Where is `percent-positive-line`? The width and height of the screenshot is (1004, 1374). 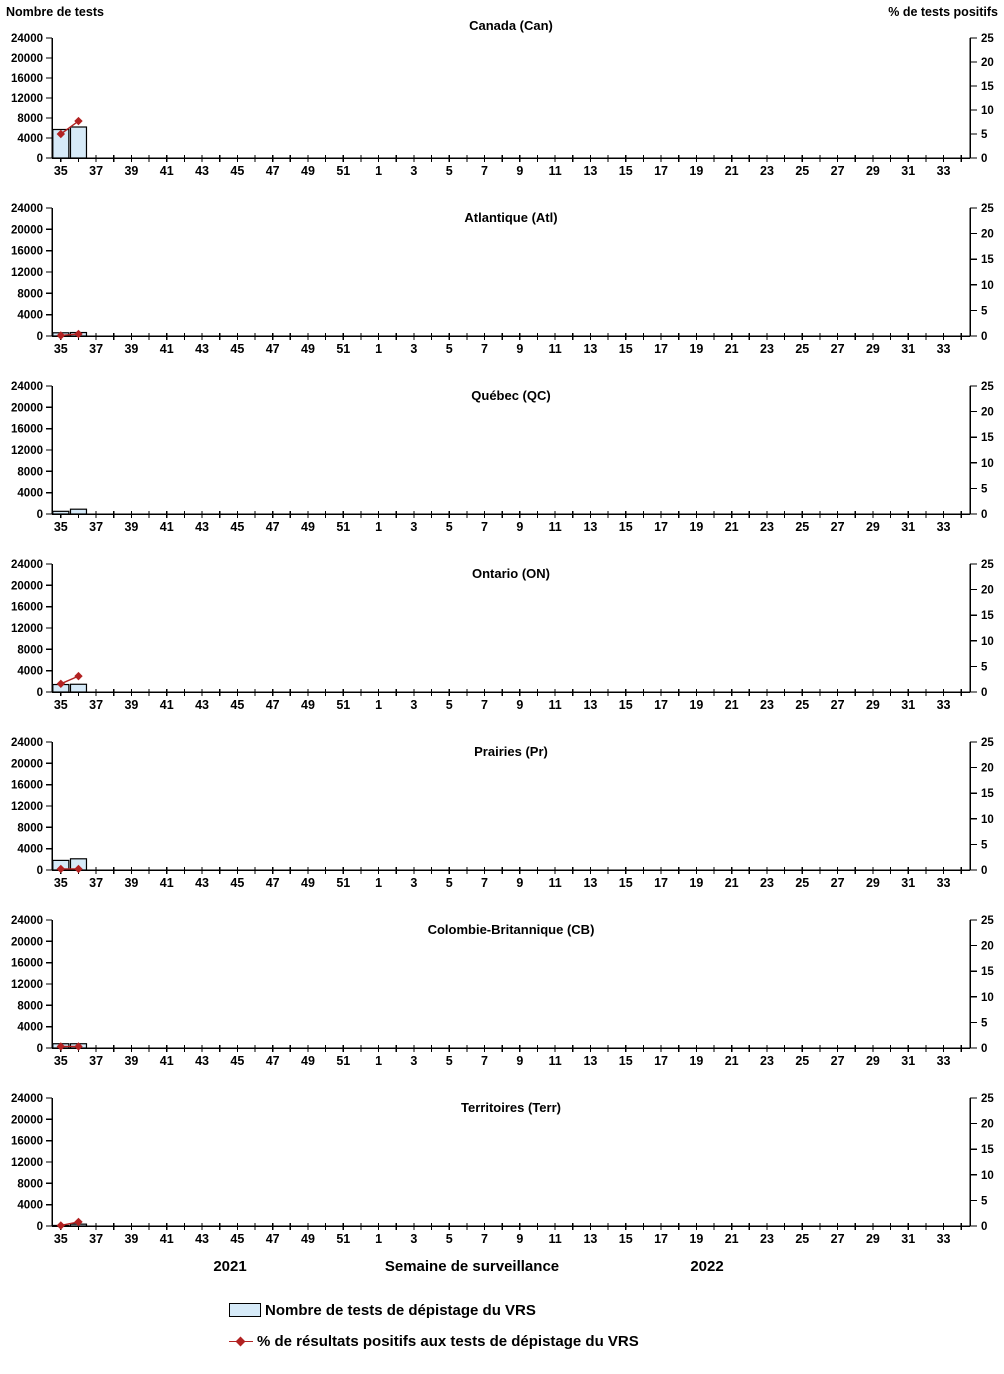 percent-positive-line is located at coordinates (69, 680).